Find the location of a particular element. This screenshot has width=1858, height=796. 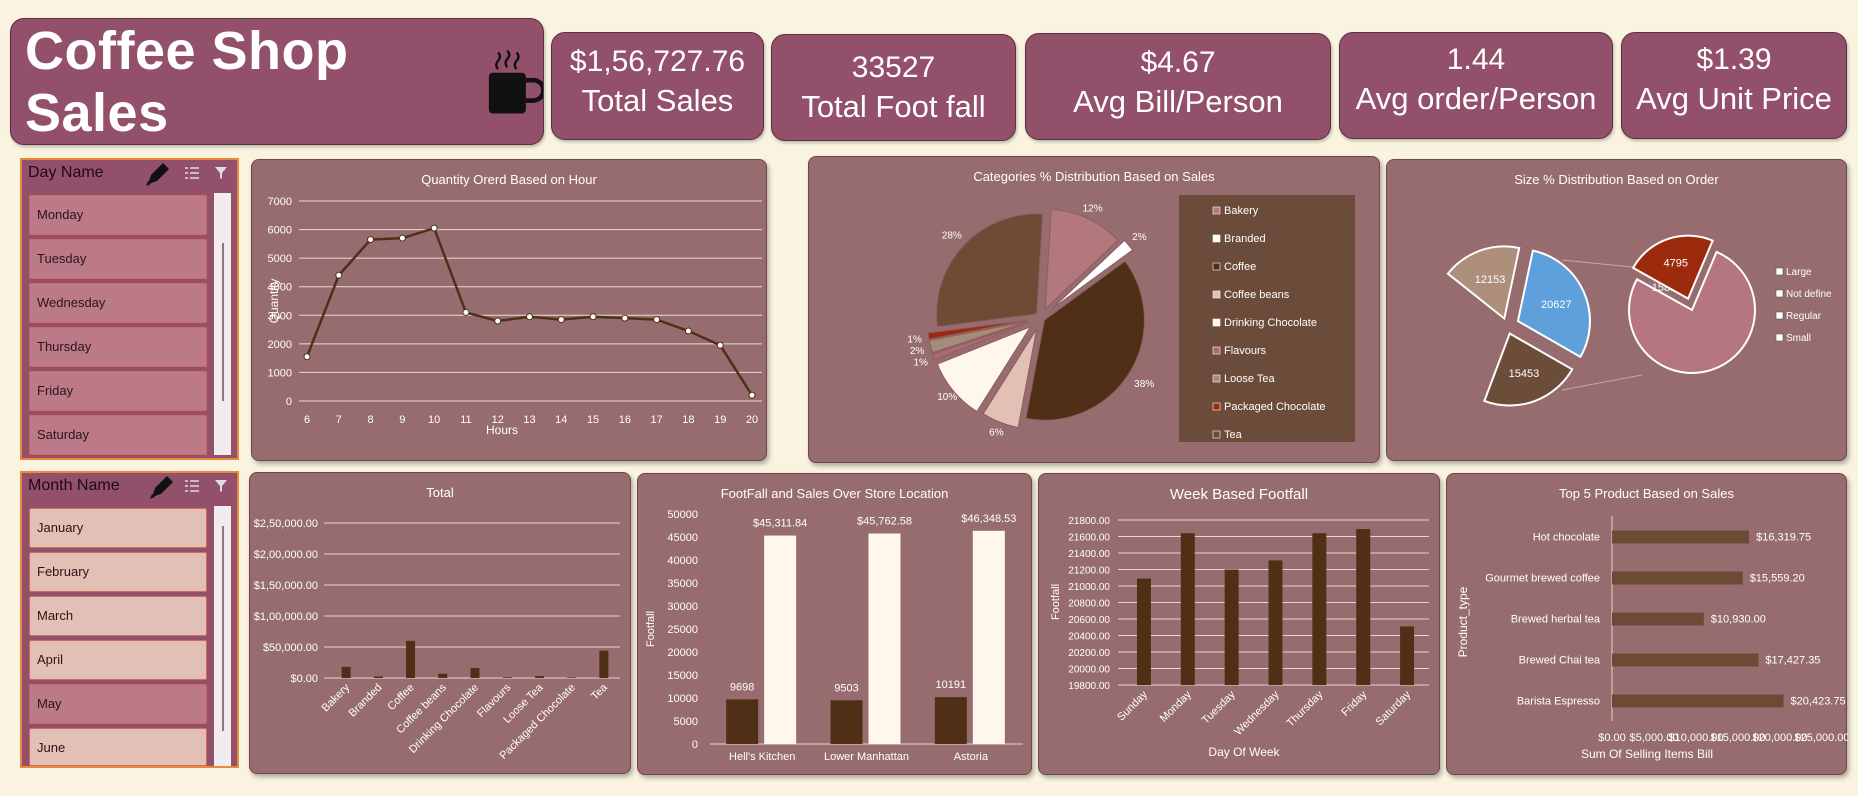

x-tick-label: $20,000.00 is located at coordinates (1779, 738).